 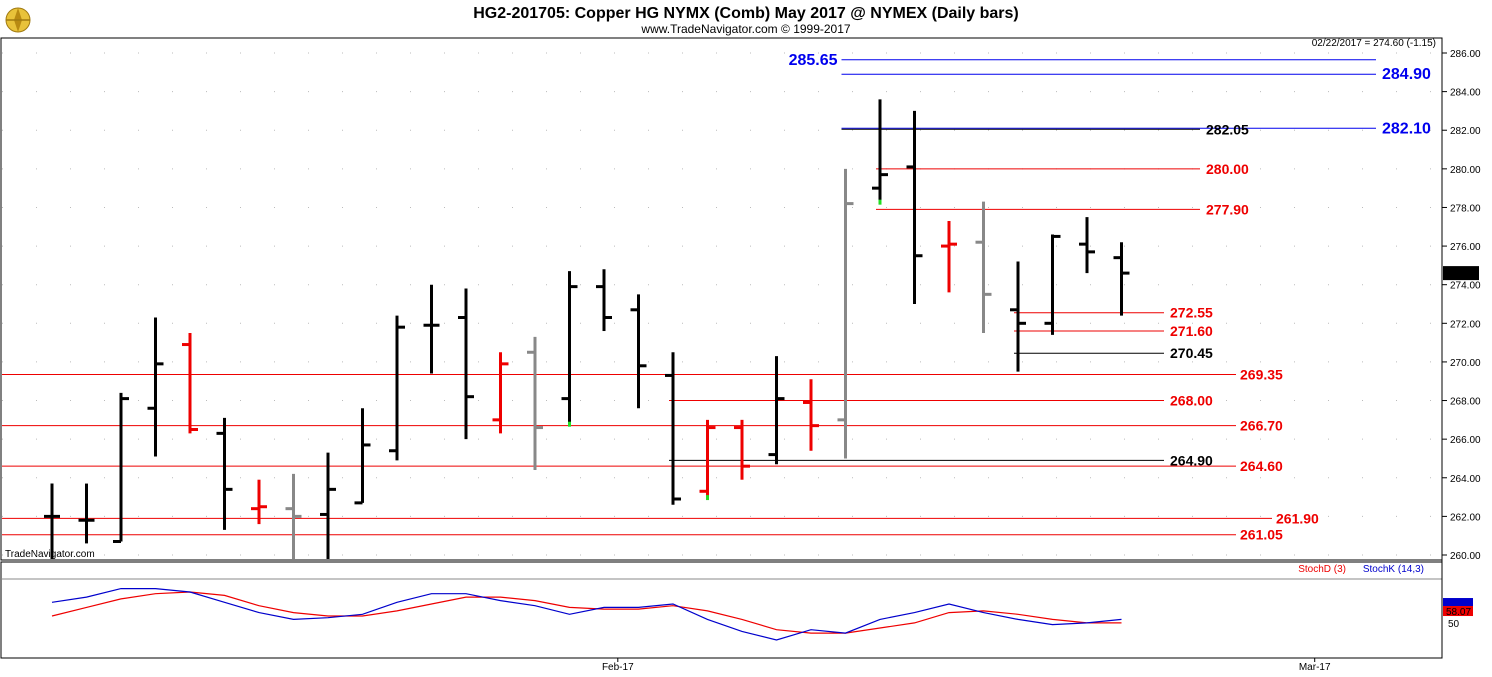 What do you see at coordinates (1465, 54) in the screenshot?
I see `y-tick-label: 286.00` at bounding box center [1465, 54].